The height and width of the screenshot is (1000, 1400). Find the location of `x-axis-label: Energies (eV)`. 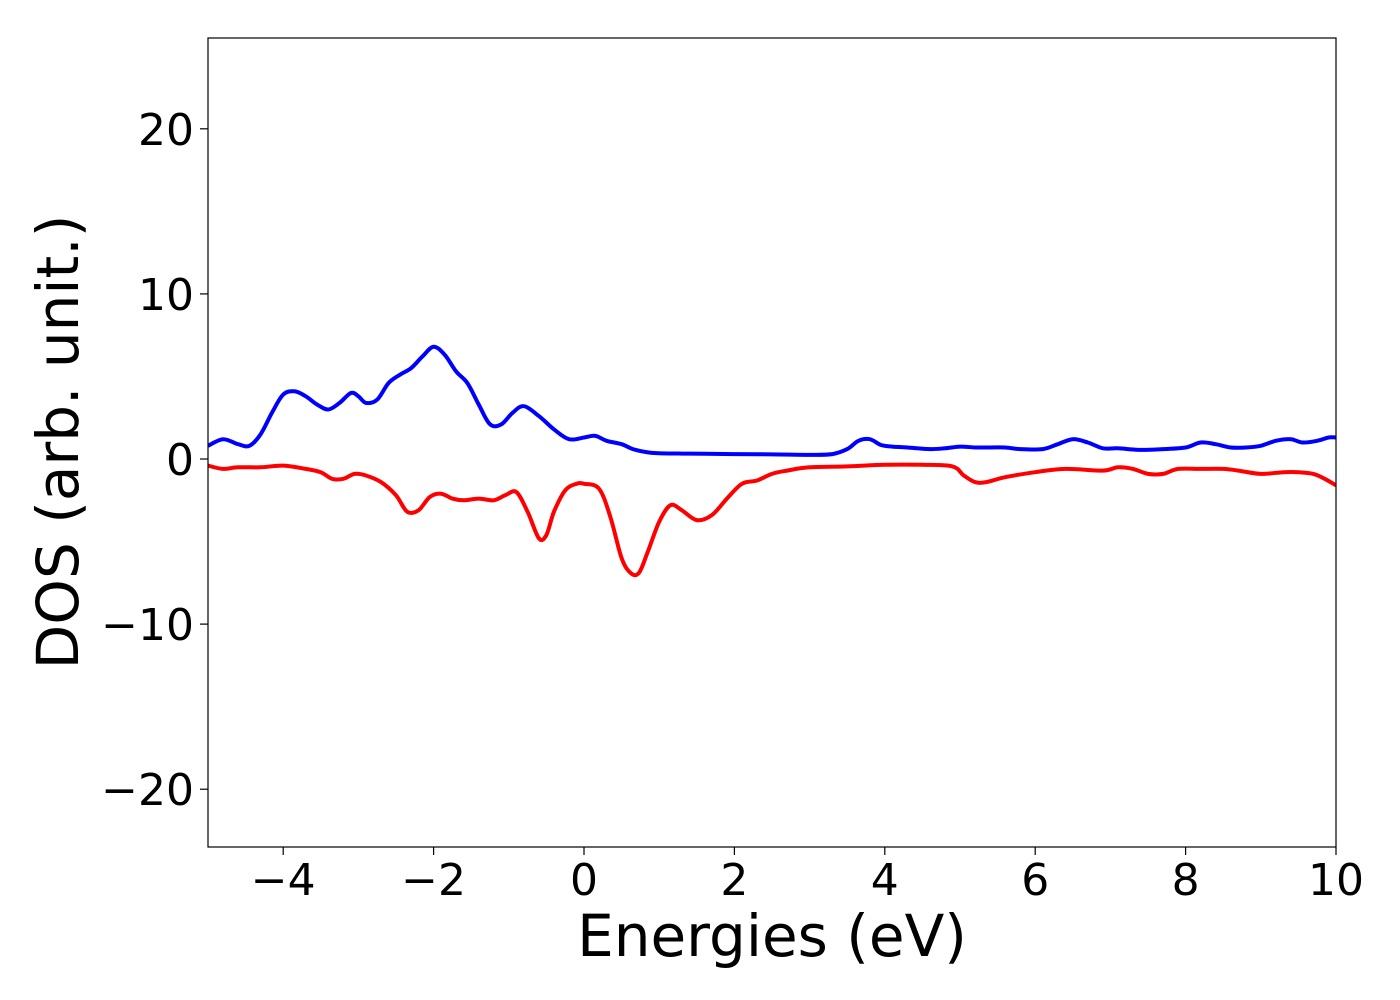

x-axis-label: Energies (eV) is located at coordinates (772, 936).